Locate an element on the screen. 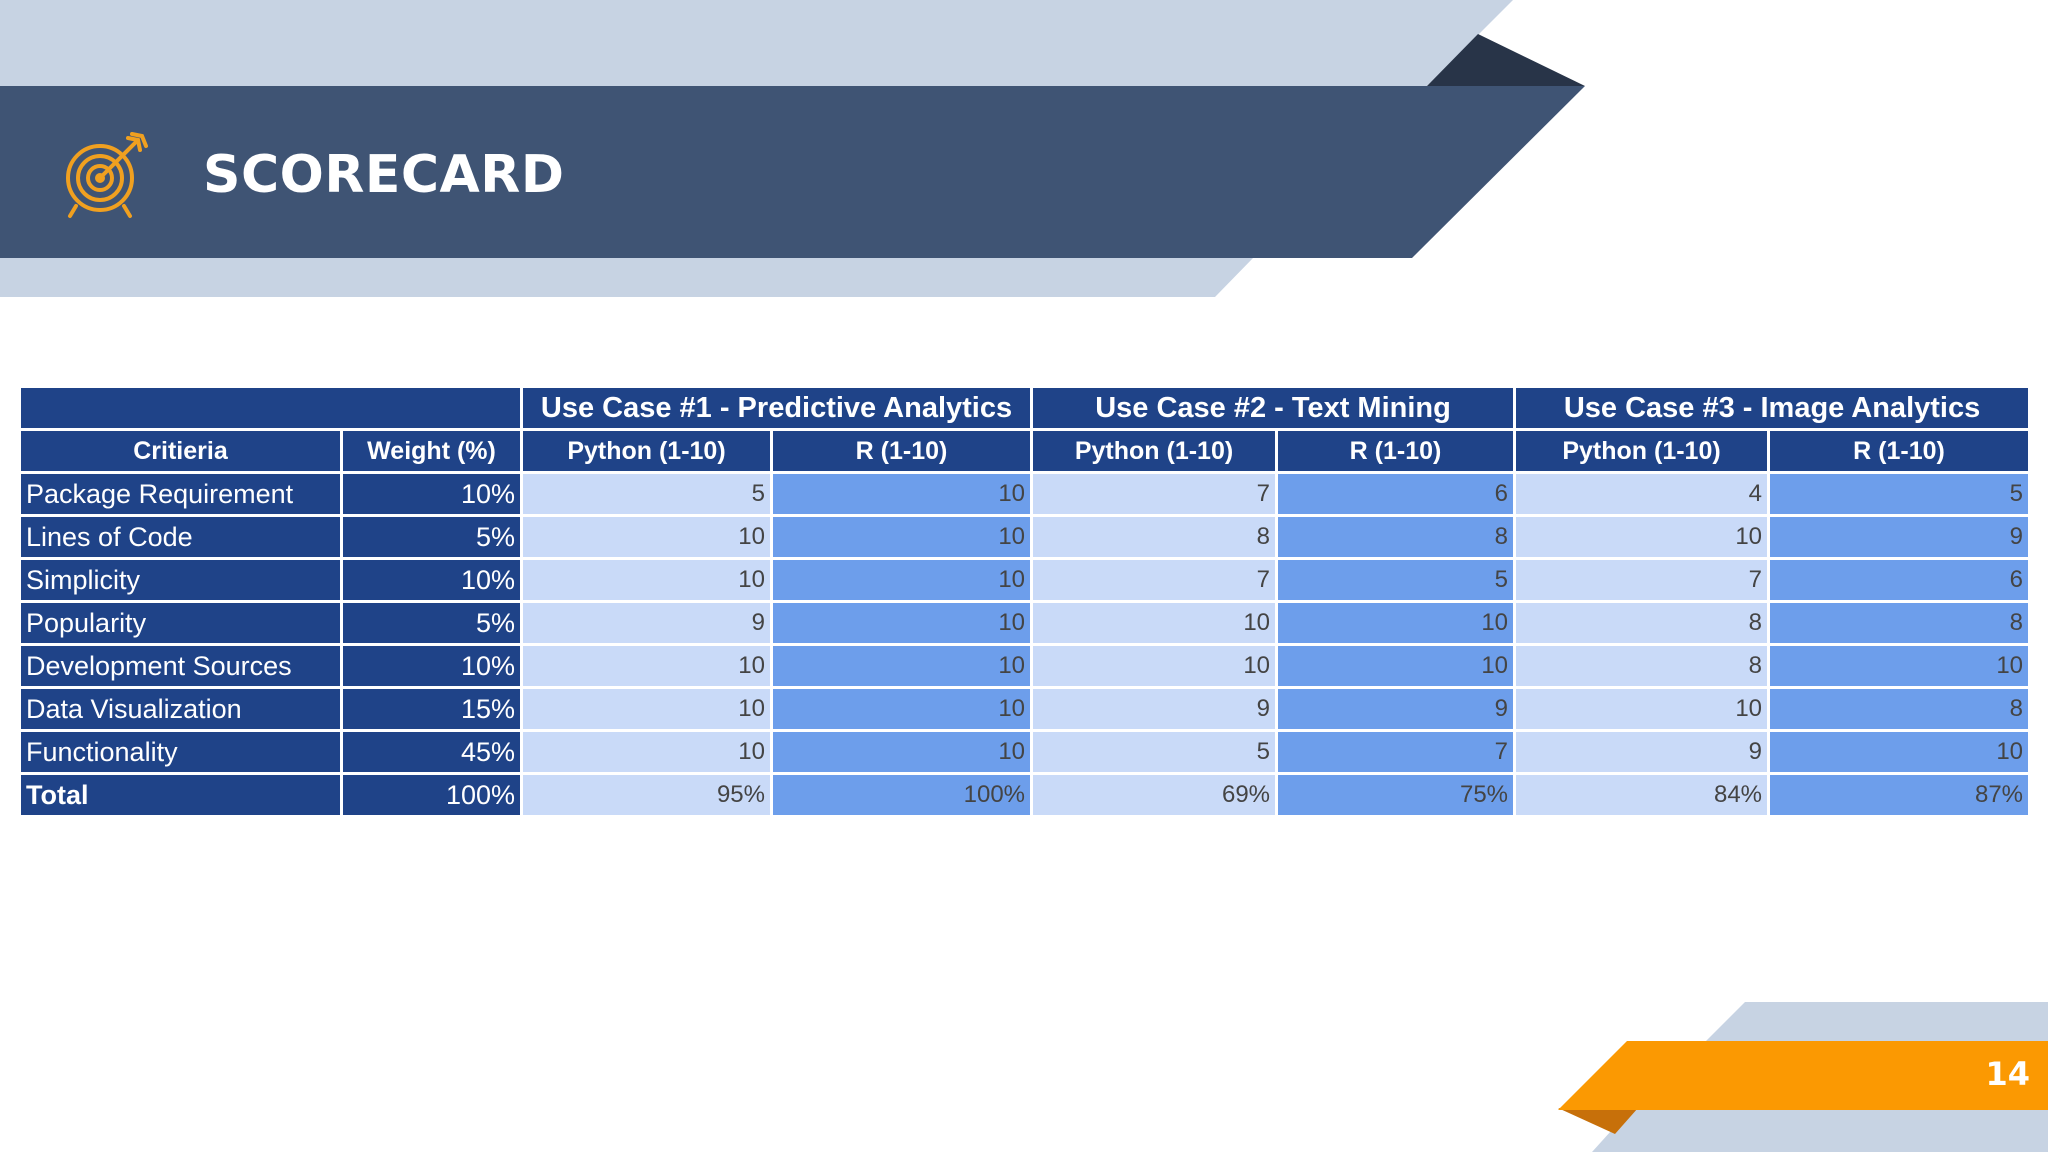  bottom-light-band is located at coordinates (627, 276).